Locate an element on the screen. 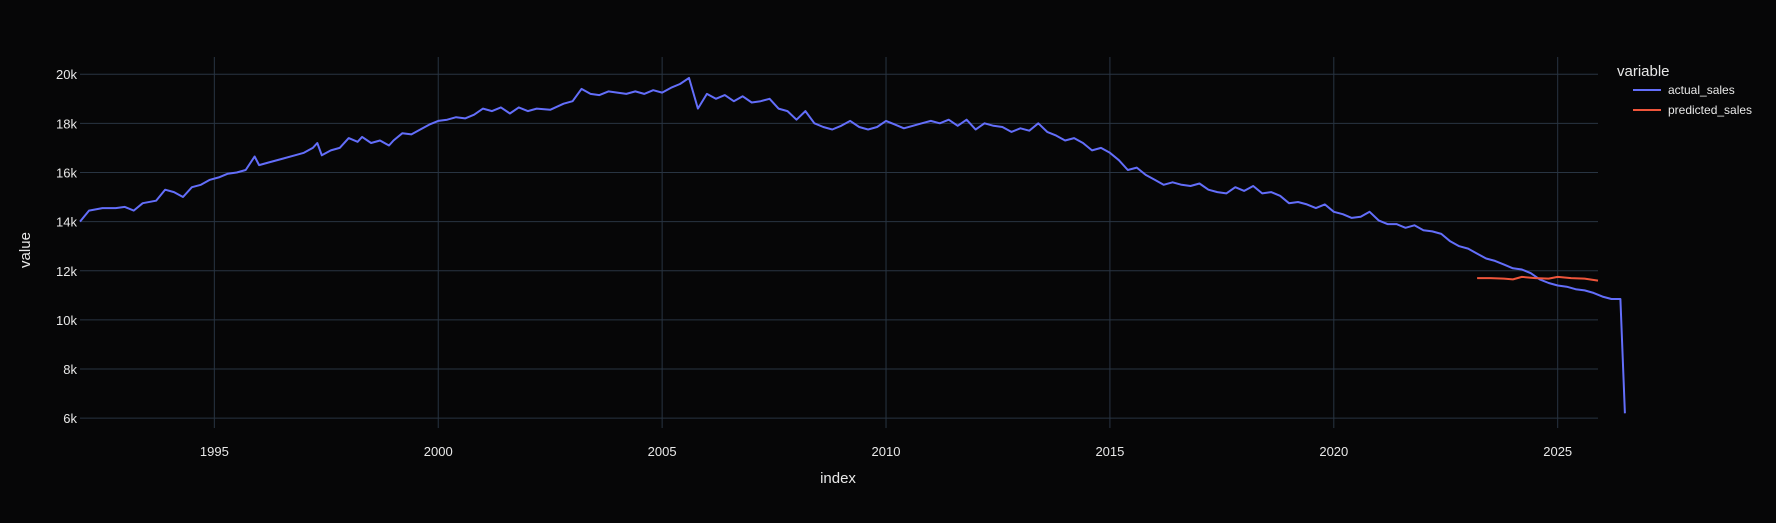 This screenshot has height=523, width=1776. legend-label: predicted_sales is located at coordinates (1710, 110).